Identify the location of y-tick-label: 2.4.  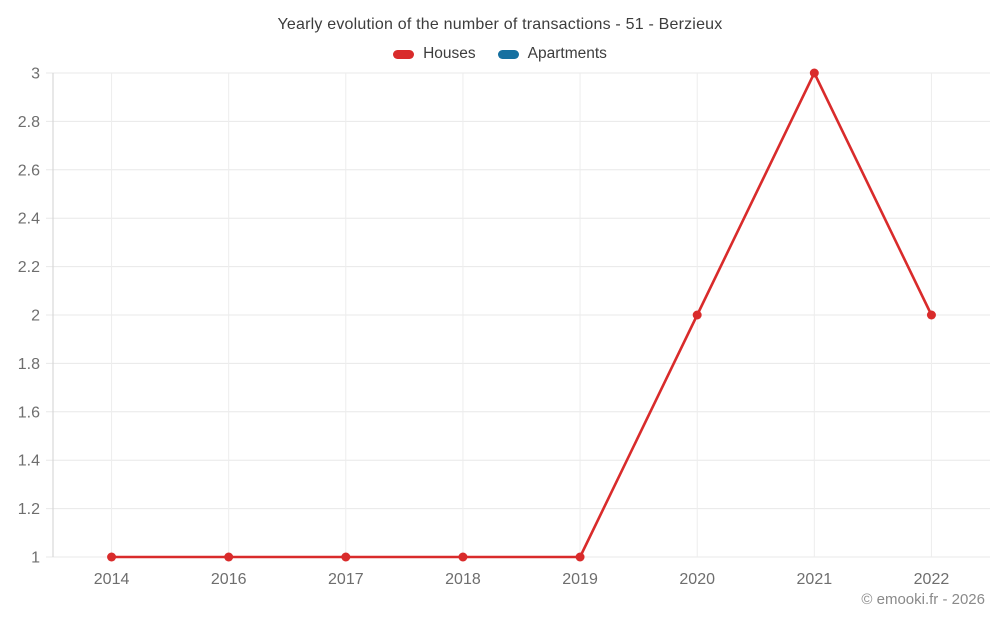
(29, 219).